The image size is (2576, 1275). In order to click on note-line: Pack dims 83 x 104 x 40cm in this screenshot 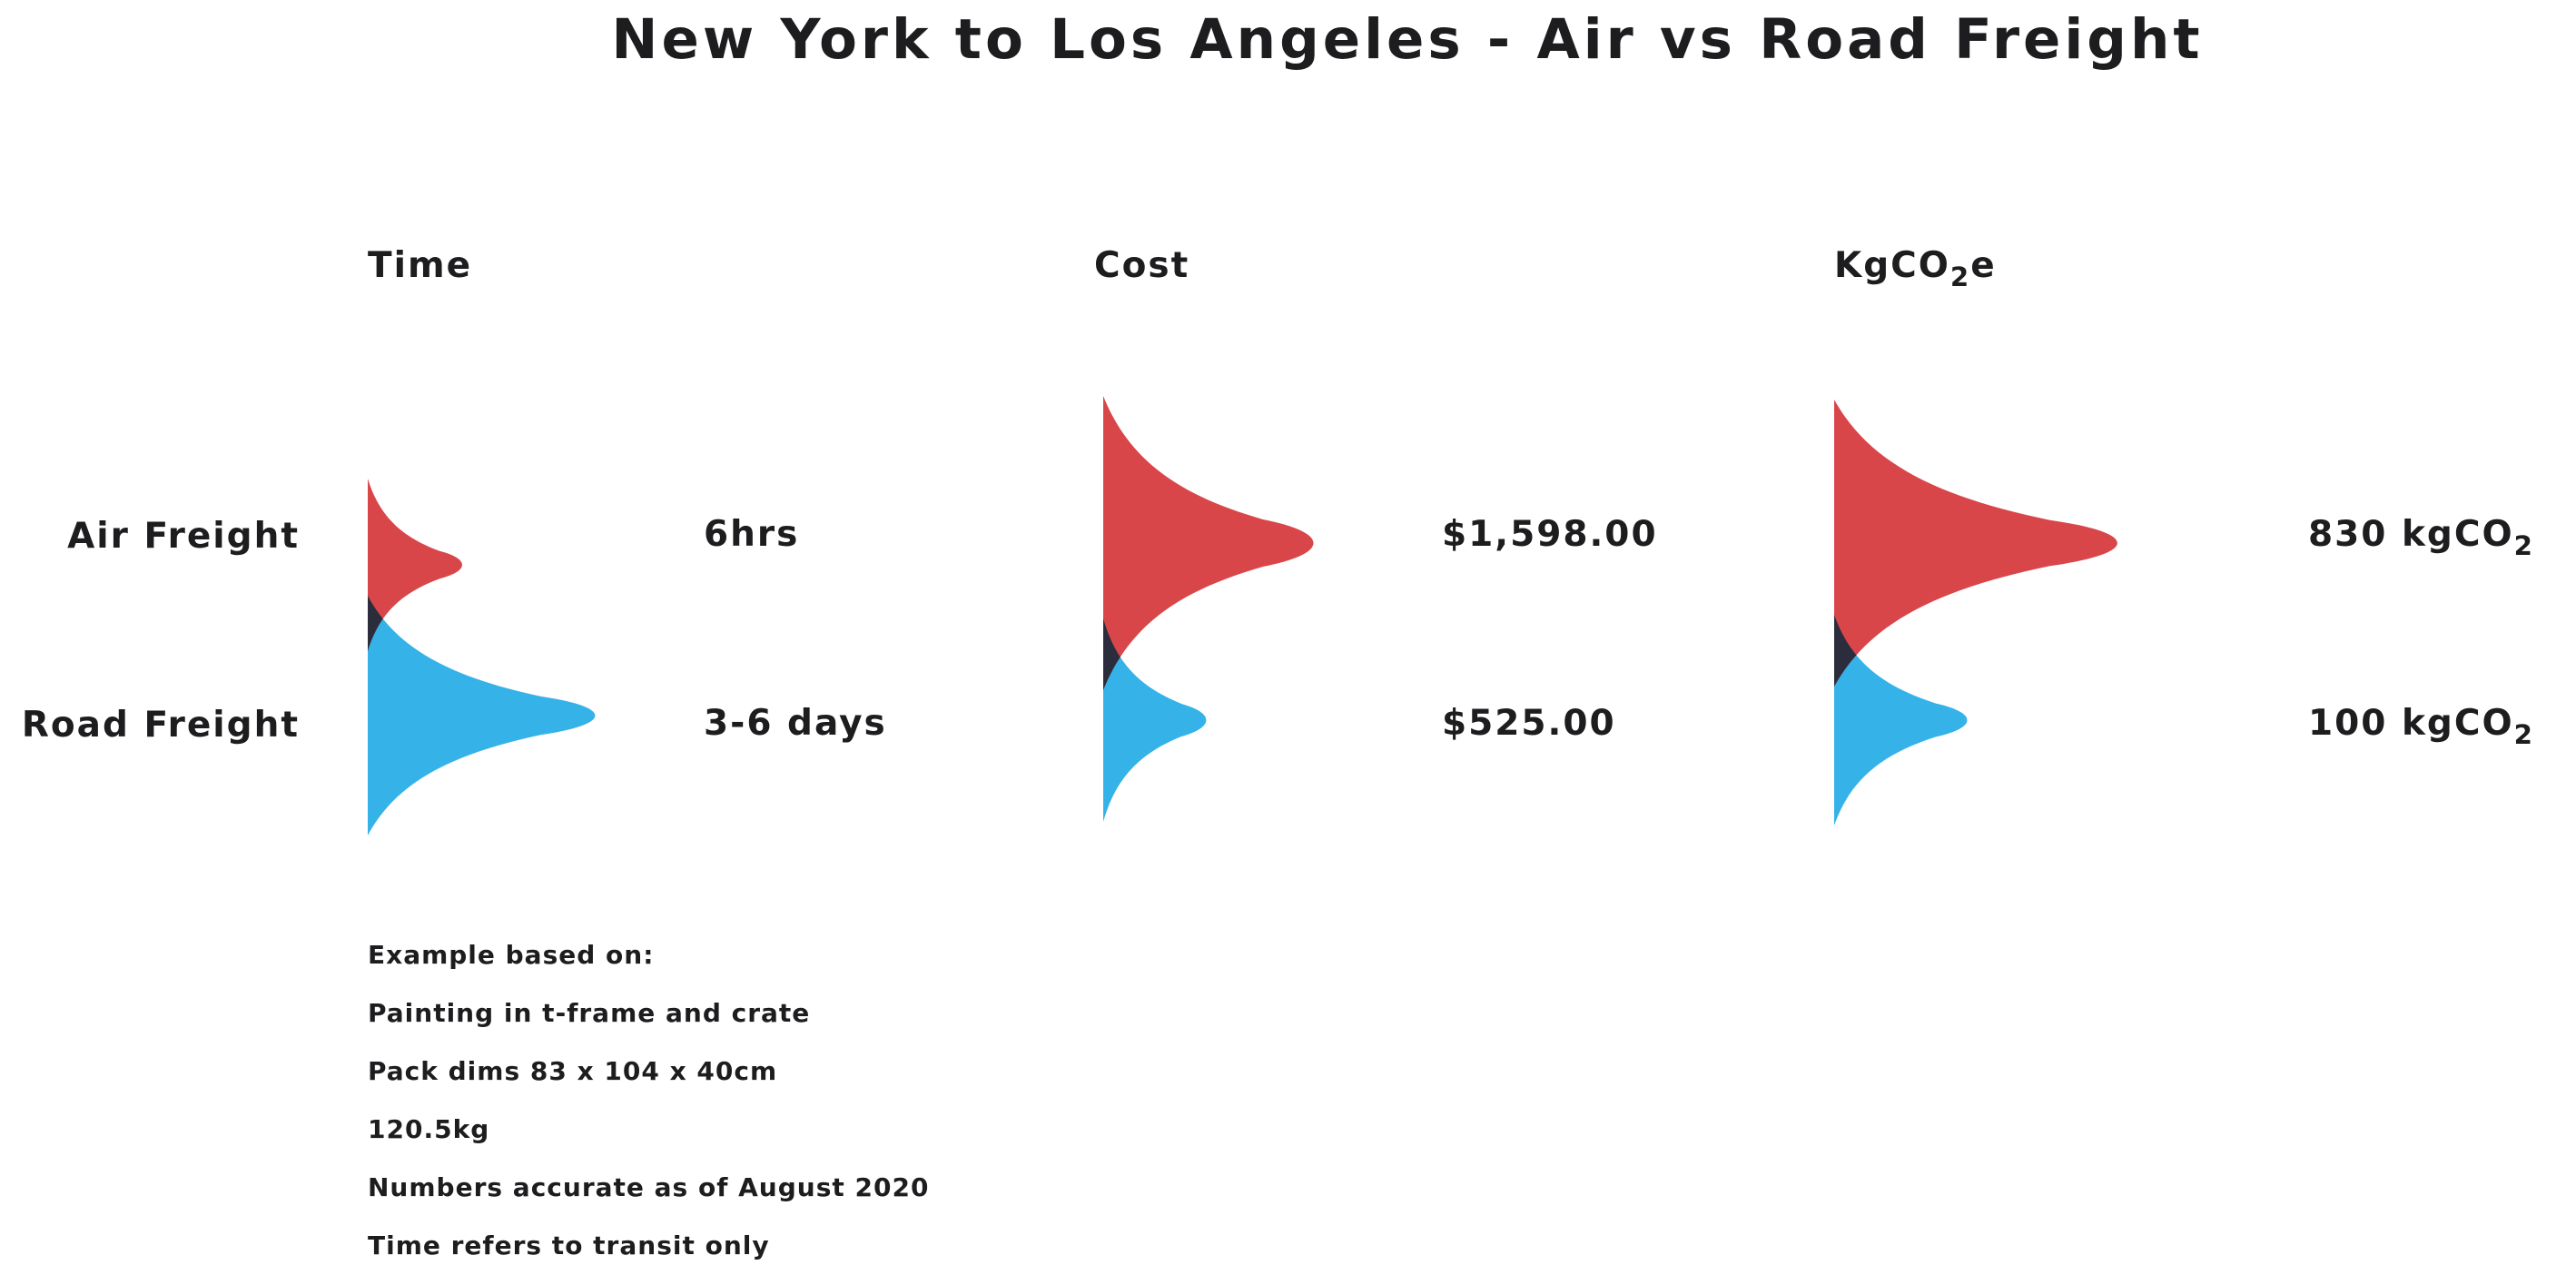, I will do `click(573, 1071)`.